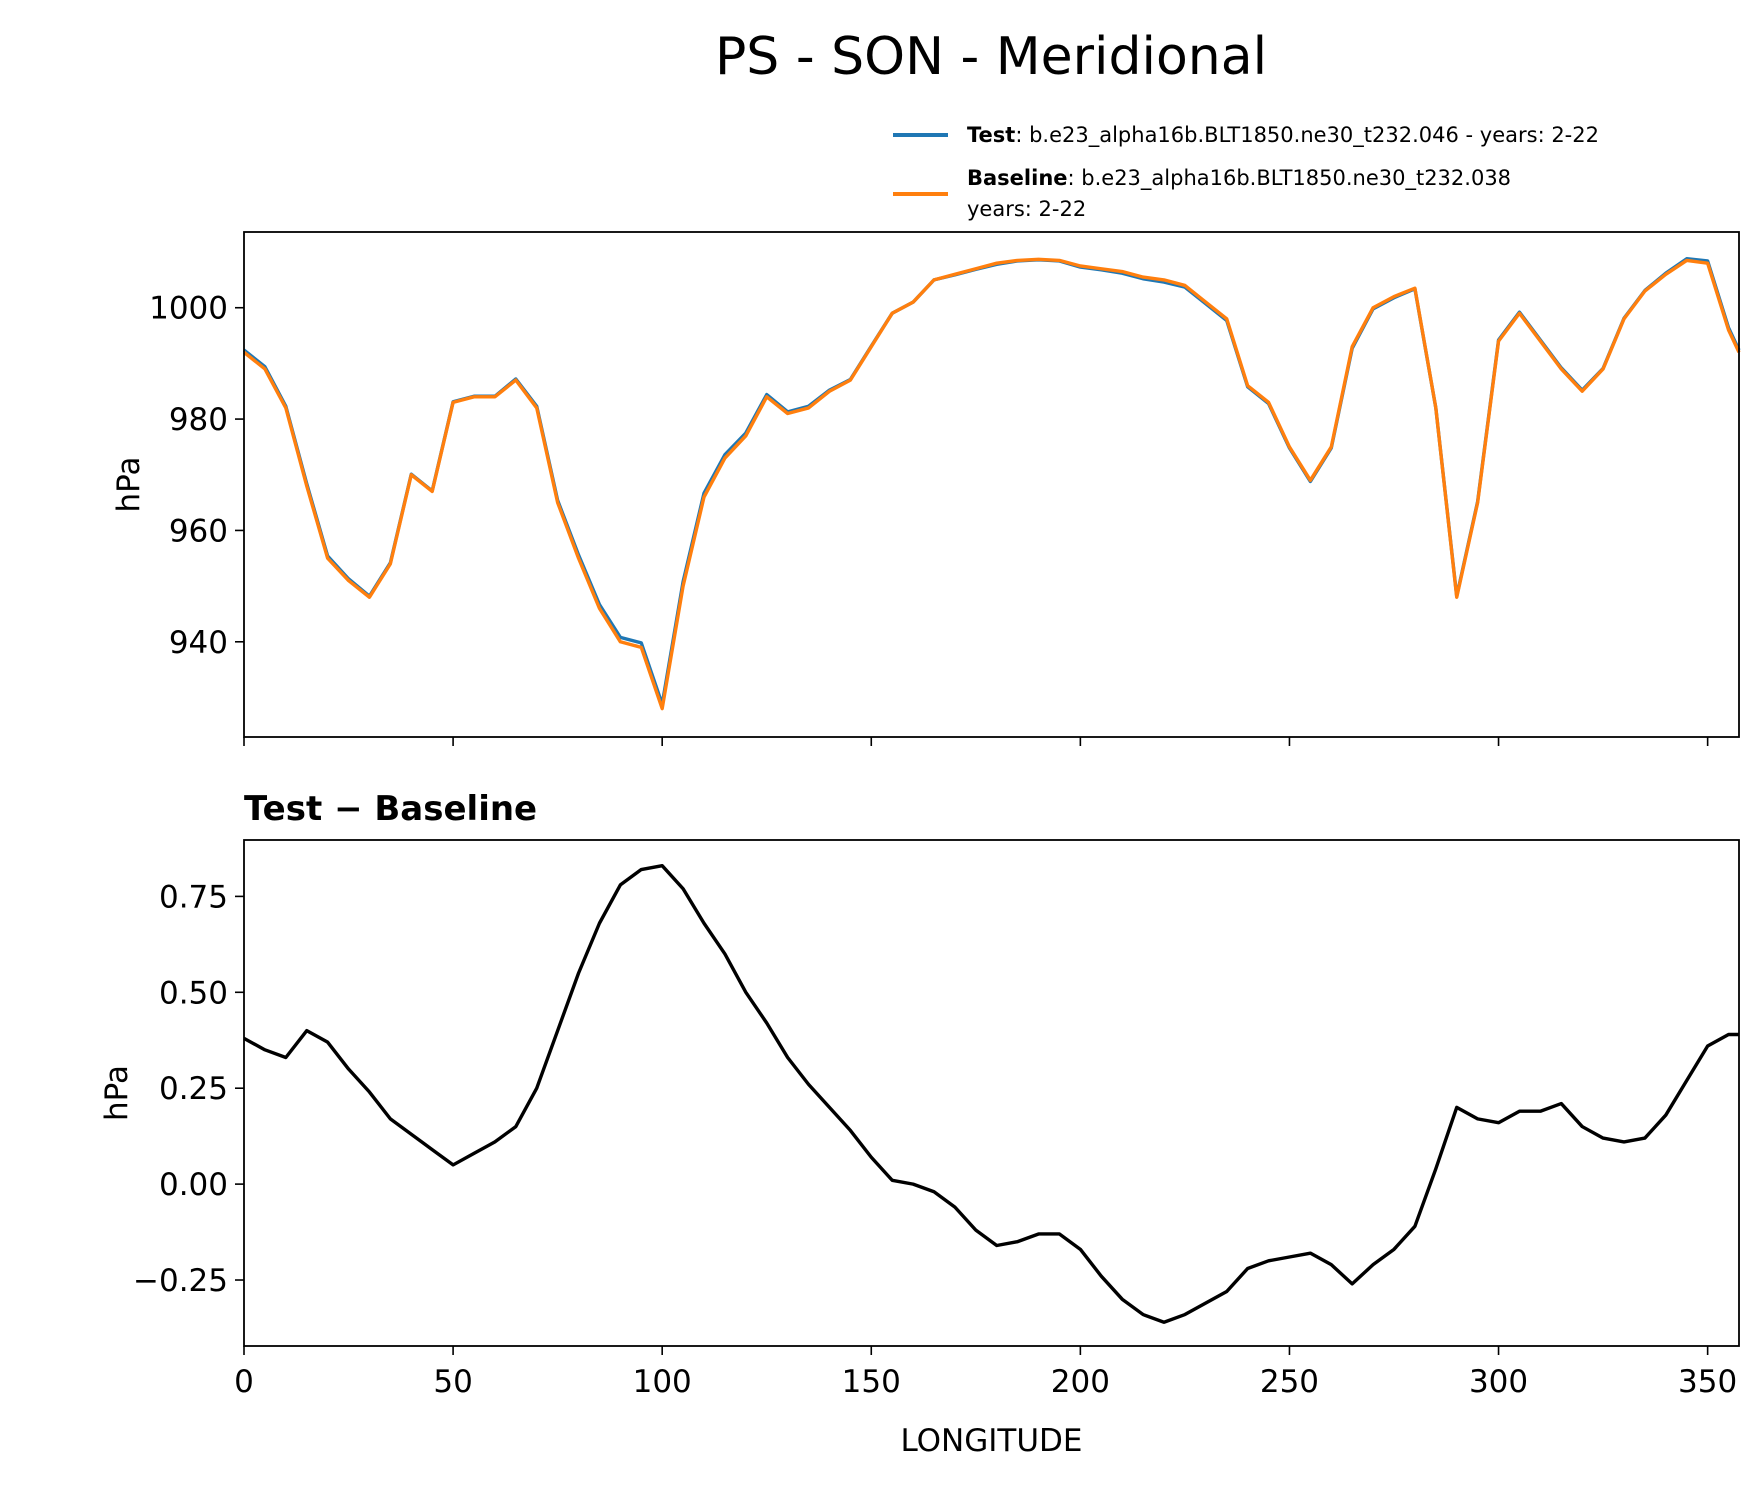 The height and width of the screenshot is (1496, 1764). What do you see at coordinates (198, 531) in the screenshot?
I see `y-tick-label: 960` at bounding box center [198, 531].